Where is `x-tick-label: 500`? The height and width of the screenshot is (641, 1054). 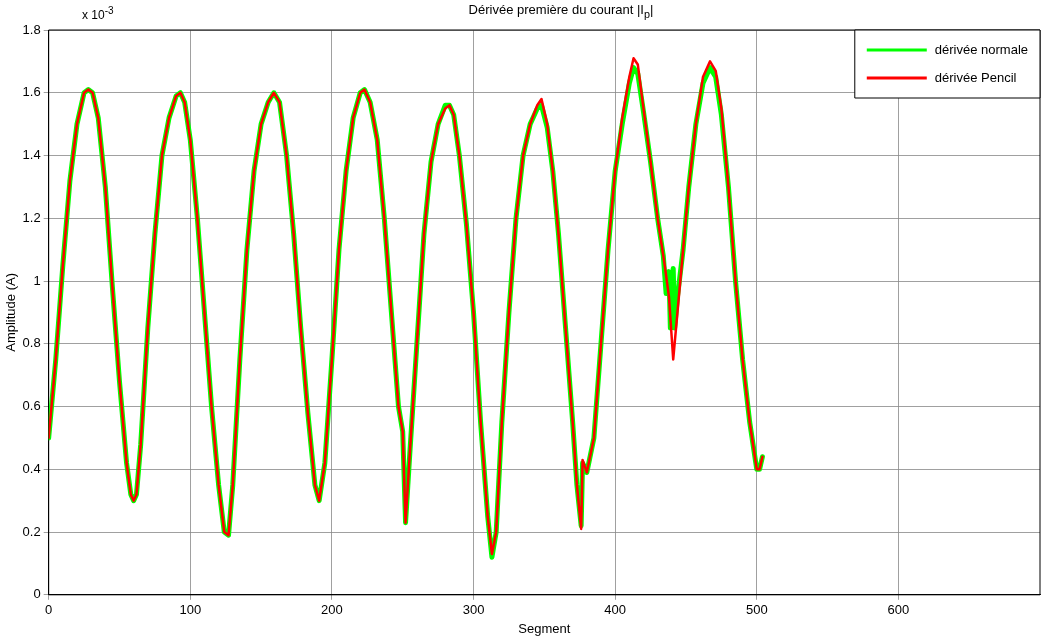
x-tick-label: 500 is located at coordinates (756, 610).